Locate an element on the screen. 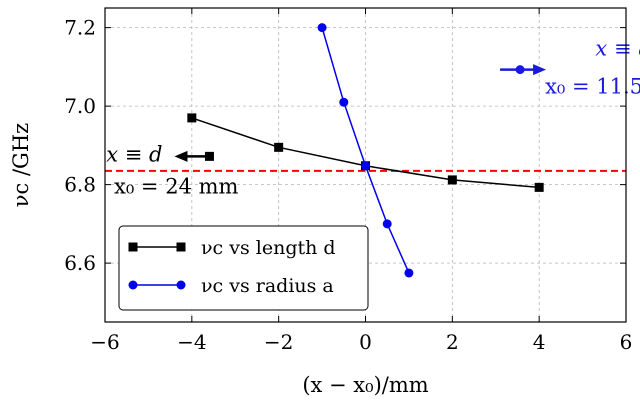  annotation-d: x ≡ d x₀ = 24 mm is located at coordinates (172, 170).